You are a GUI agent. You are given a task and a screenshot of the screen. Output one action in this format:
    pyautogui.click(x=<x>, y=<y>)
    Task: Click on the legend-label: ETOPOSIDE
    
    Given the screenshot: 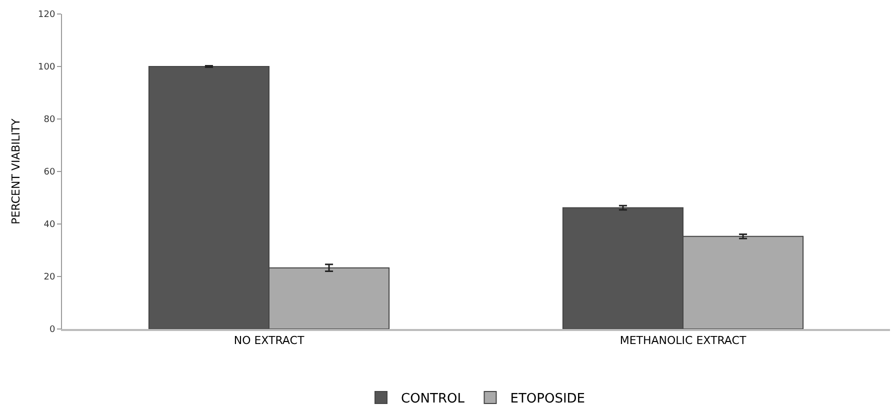 What is the action you would take?
    pyautogui.click(x=548, y=399)
    